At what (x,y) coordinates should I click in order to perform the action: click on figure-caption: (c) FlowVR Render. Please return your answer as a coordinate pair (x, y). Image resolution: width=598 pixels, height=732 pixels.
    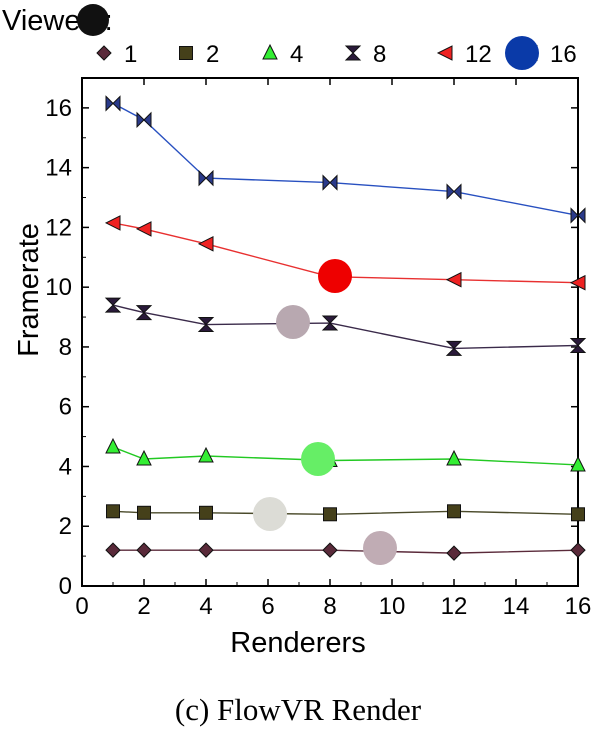
    Looking at the image, I should click on (298, 709).